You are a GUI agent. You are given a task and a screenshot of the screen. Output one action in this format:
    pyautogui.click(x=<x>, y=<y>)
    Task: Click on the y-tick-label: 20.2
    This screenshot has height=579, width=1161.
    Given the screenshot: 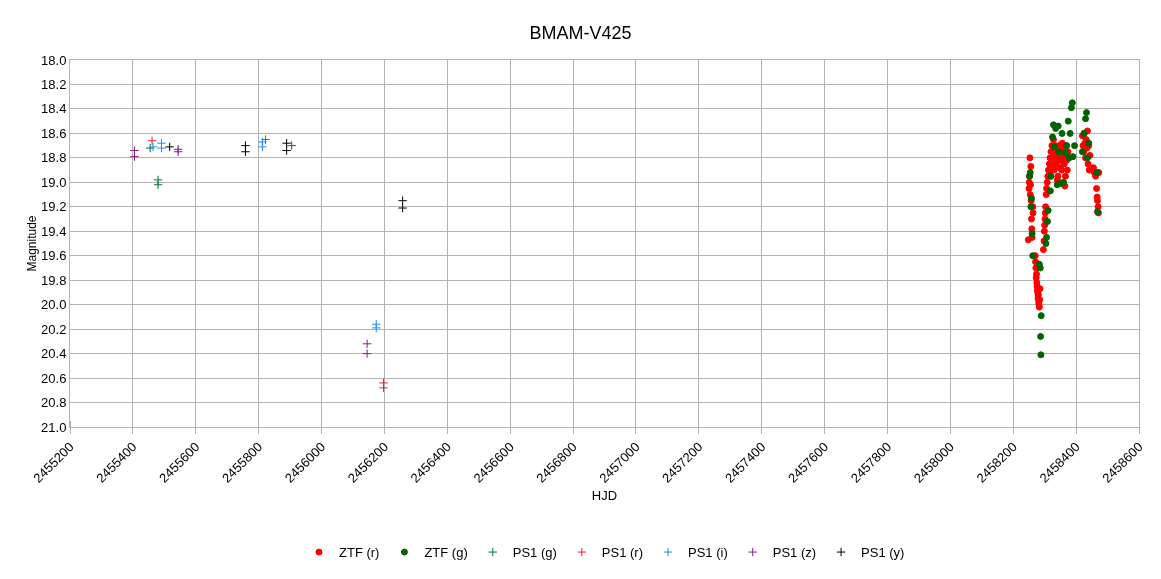 What is the action you would take?
    pyautogui.click(x=54, y=329)
    